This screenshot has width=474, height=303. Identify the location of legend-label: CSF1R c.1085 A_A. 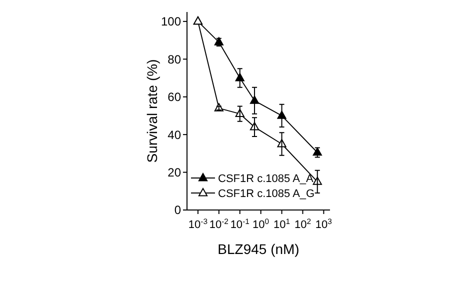
(266, 178).